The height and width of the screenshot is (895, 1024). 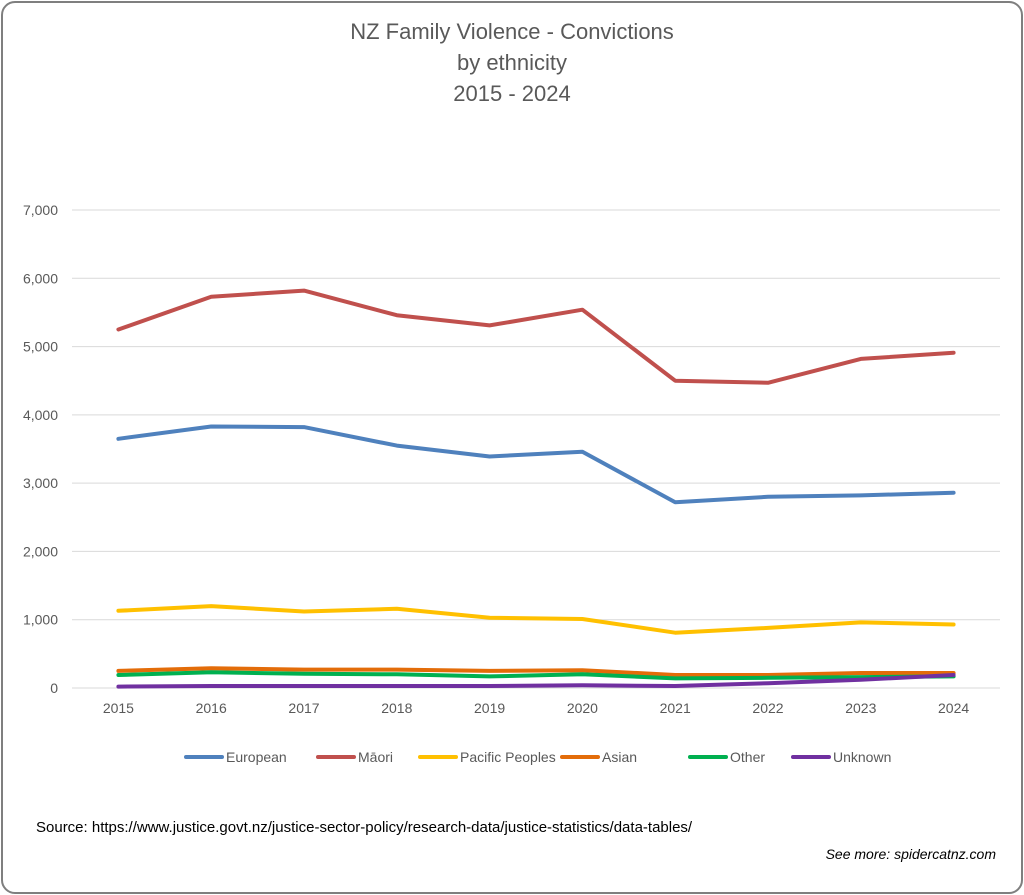 What do you see at coordinates (512, 31) in the screenshot?
I see `chart-title-line-1: NZ Family Violence - Convictions` at bounding box center [512, 31].